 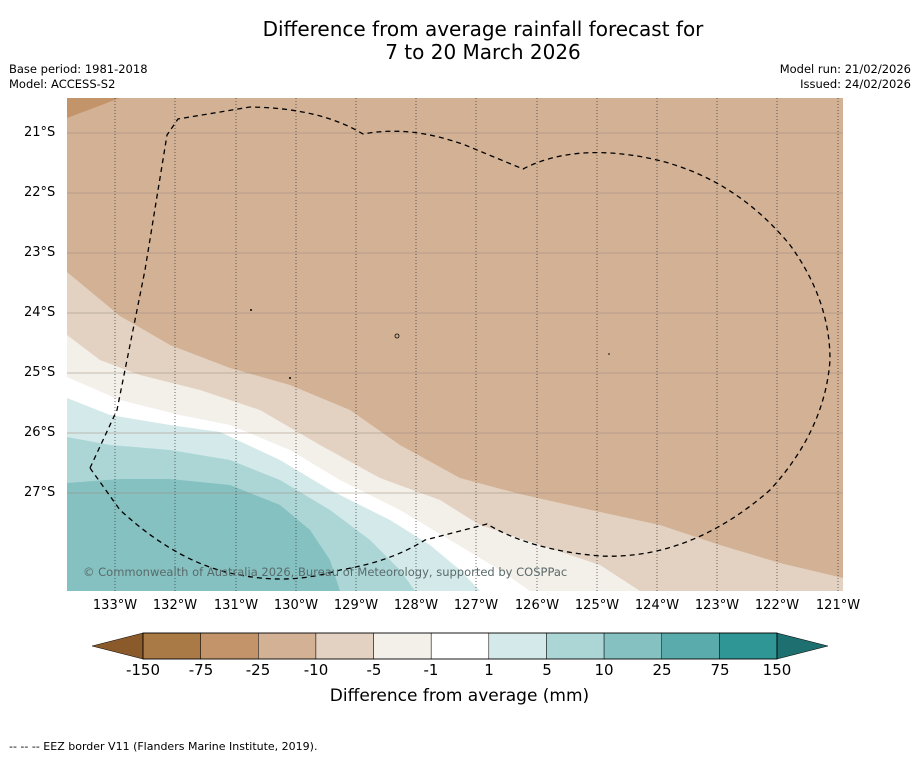 I want to click on lat-label: 23°S, so click(x=40, y=252).